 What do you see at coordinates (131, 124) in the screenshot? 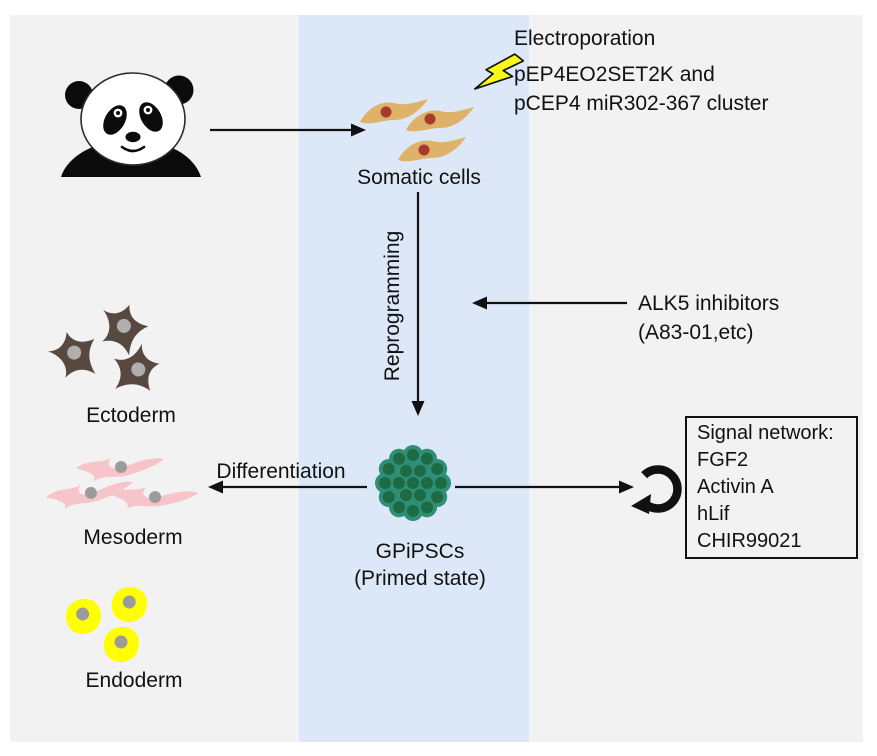
I see `giant-panda-icon` at bounding box center [131, 124].